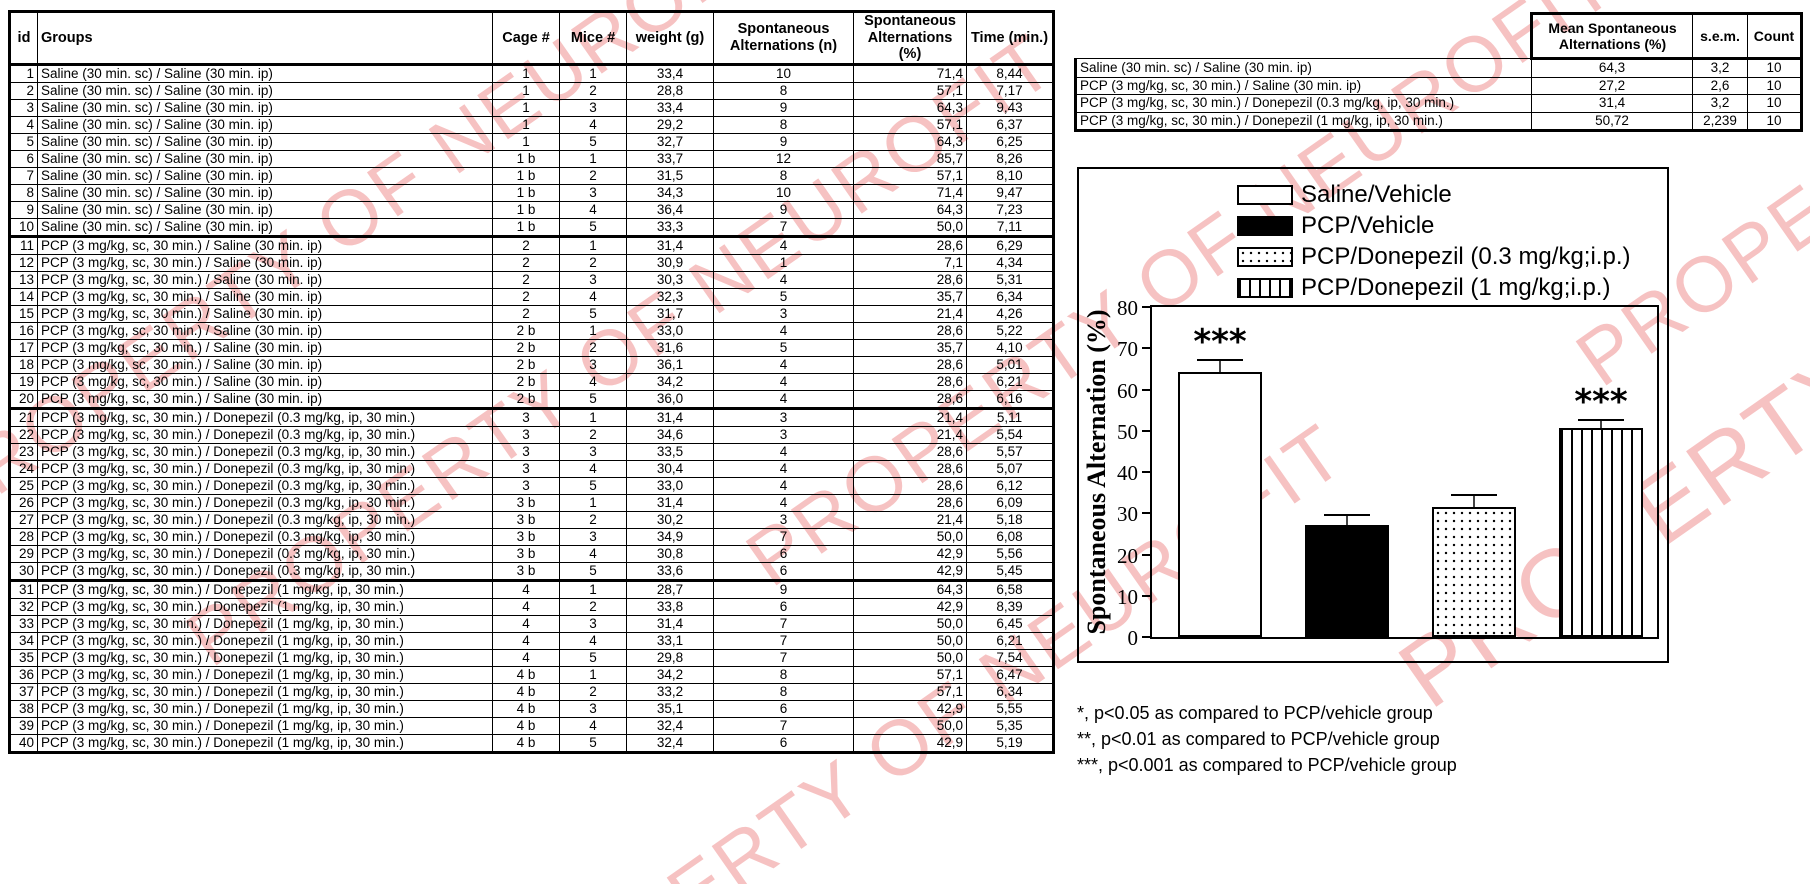  Describe the element at coordinates (783, 38) in the screenshot. I see `header-alternations-n: Spontaneous Alternations (n)` at that location.